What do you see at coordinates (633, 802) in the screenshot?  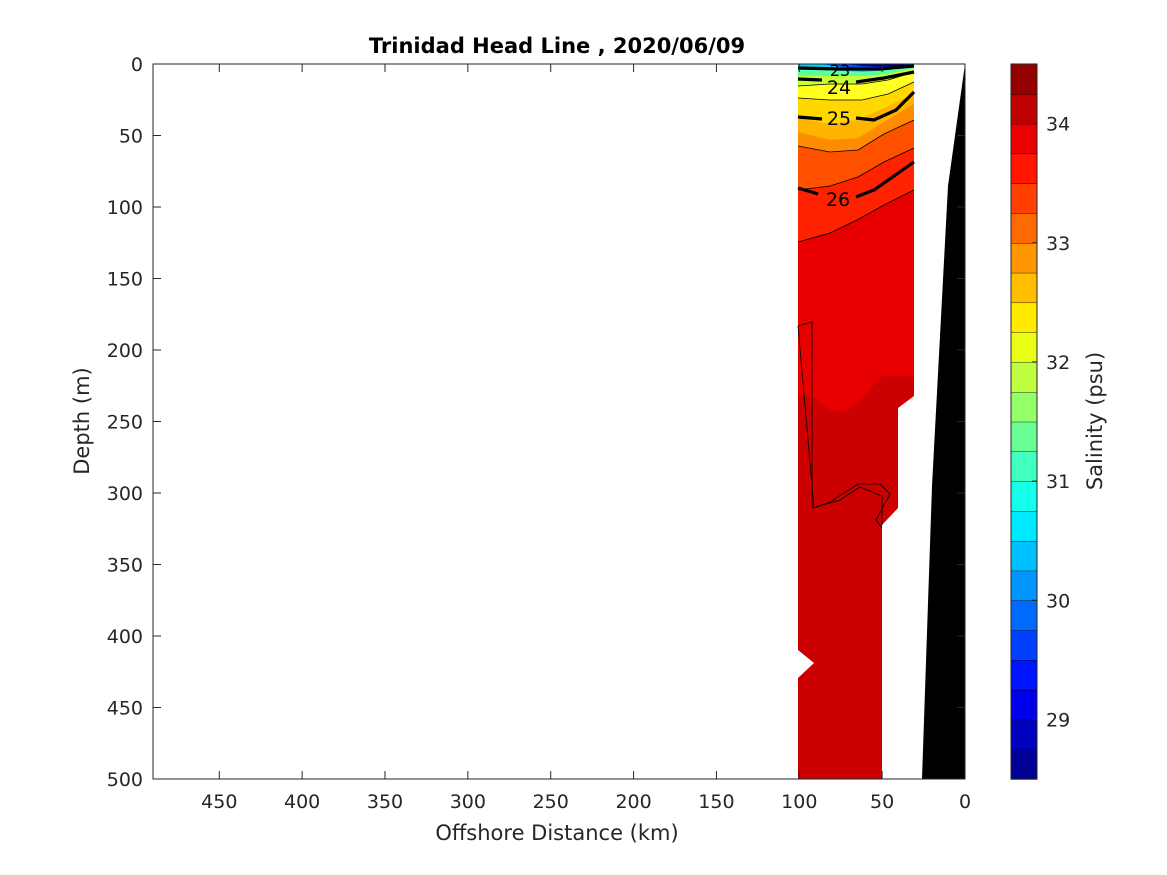 I see `x-tick-label: 200` at bounding box center [633, 802].